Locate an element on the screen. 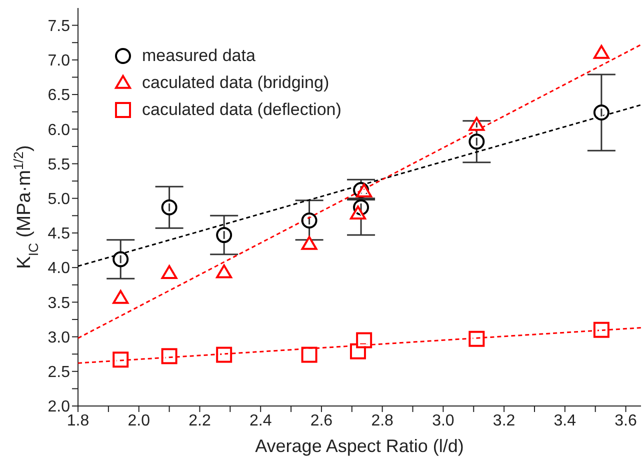 The image size is (643, 462). x-tick-label: 3.2 is located at coordinates (504, 421).